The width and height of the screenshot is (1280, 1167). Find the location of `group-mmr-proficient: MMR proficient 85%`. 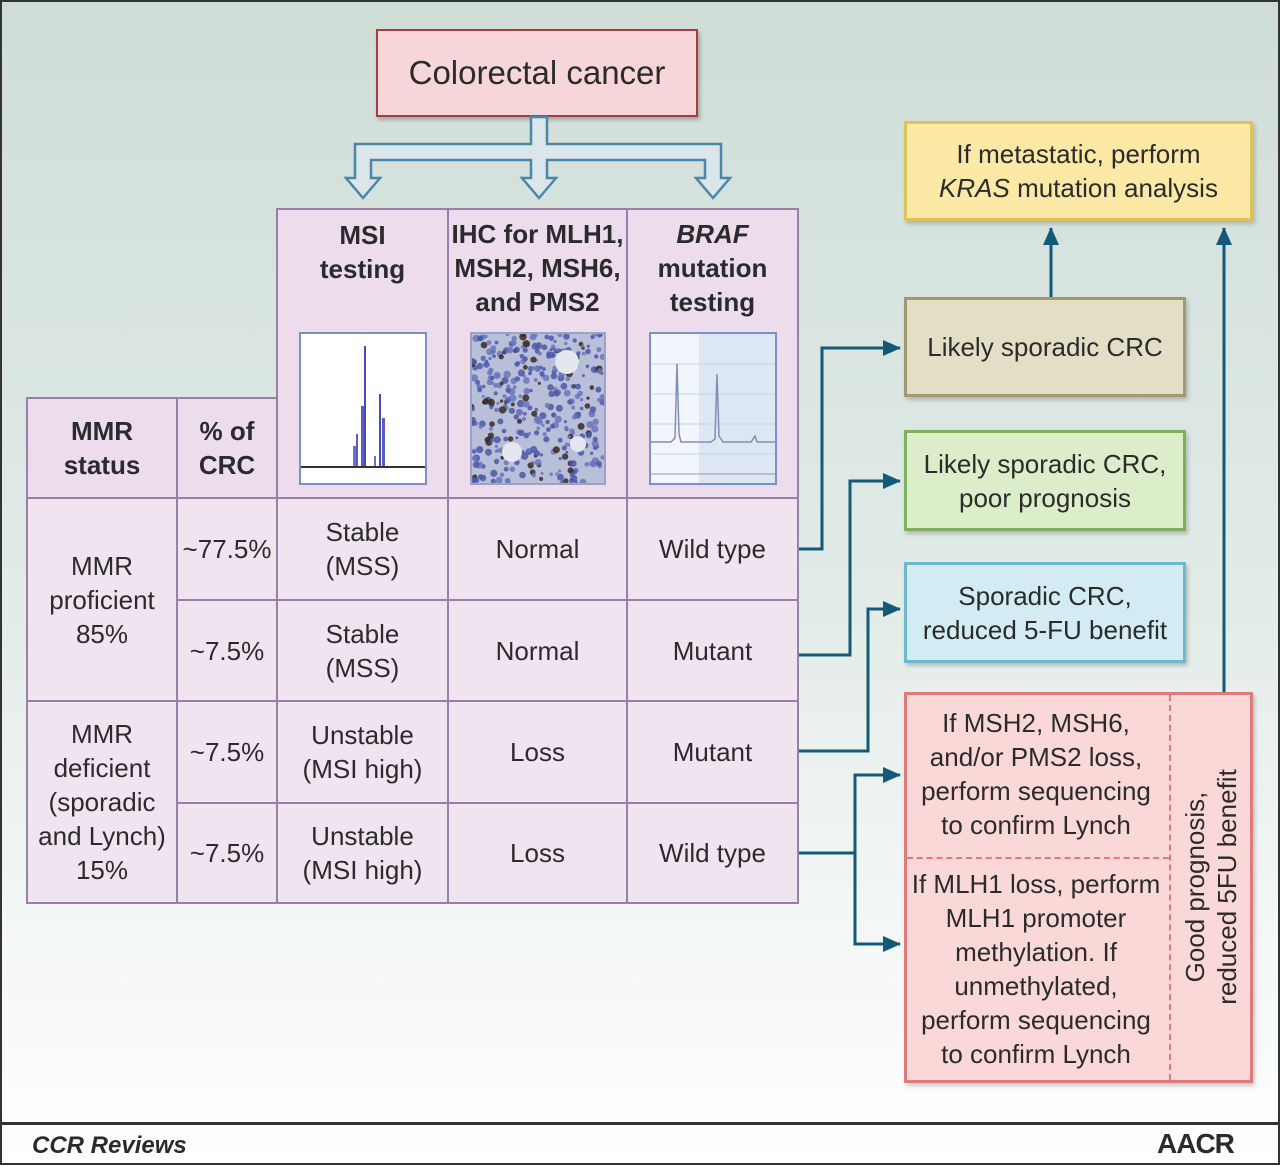

group-mmr-proficient: MMR proficient 85% is located at coordinates (102, 599).